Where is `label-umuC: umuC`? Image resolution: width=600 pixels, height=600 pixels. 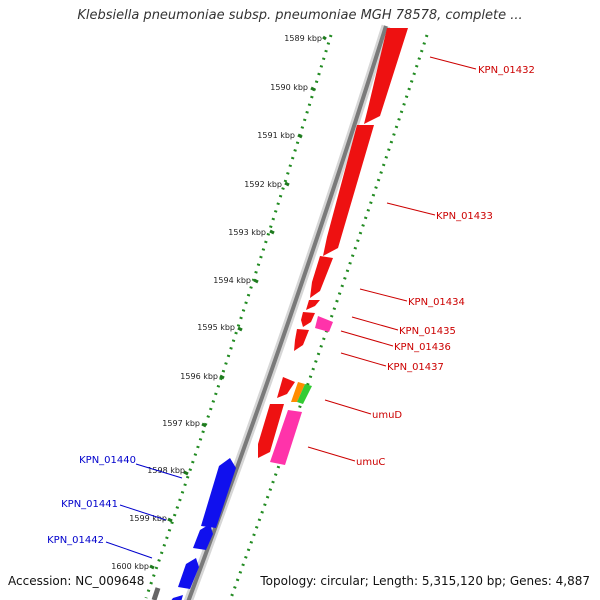
label-umuC: umuC is located at coordinates (370, 462).